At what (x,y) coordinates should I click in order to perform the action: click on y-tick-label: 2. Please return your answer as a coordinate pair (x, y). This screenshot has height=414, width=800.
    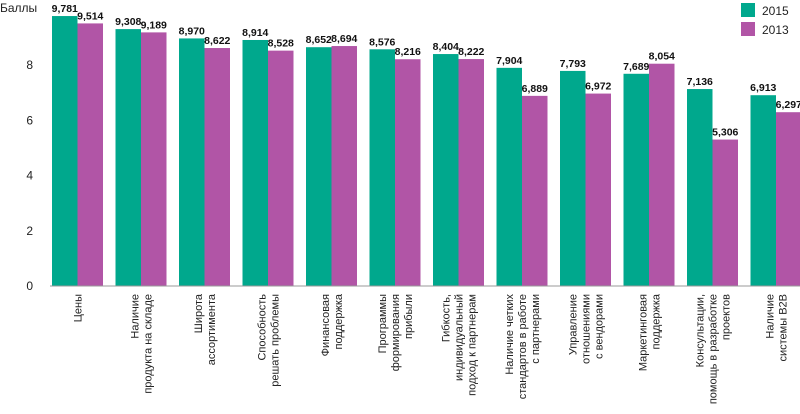
    Looking at the image, I should click on (29, 231).